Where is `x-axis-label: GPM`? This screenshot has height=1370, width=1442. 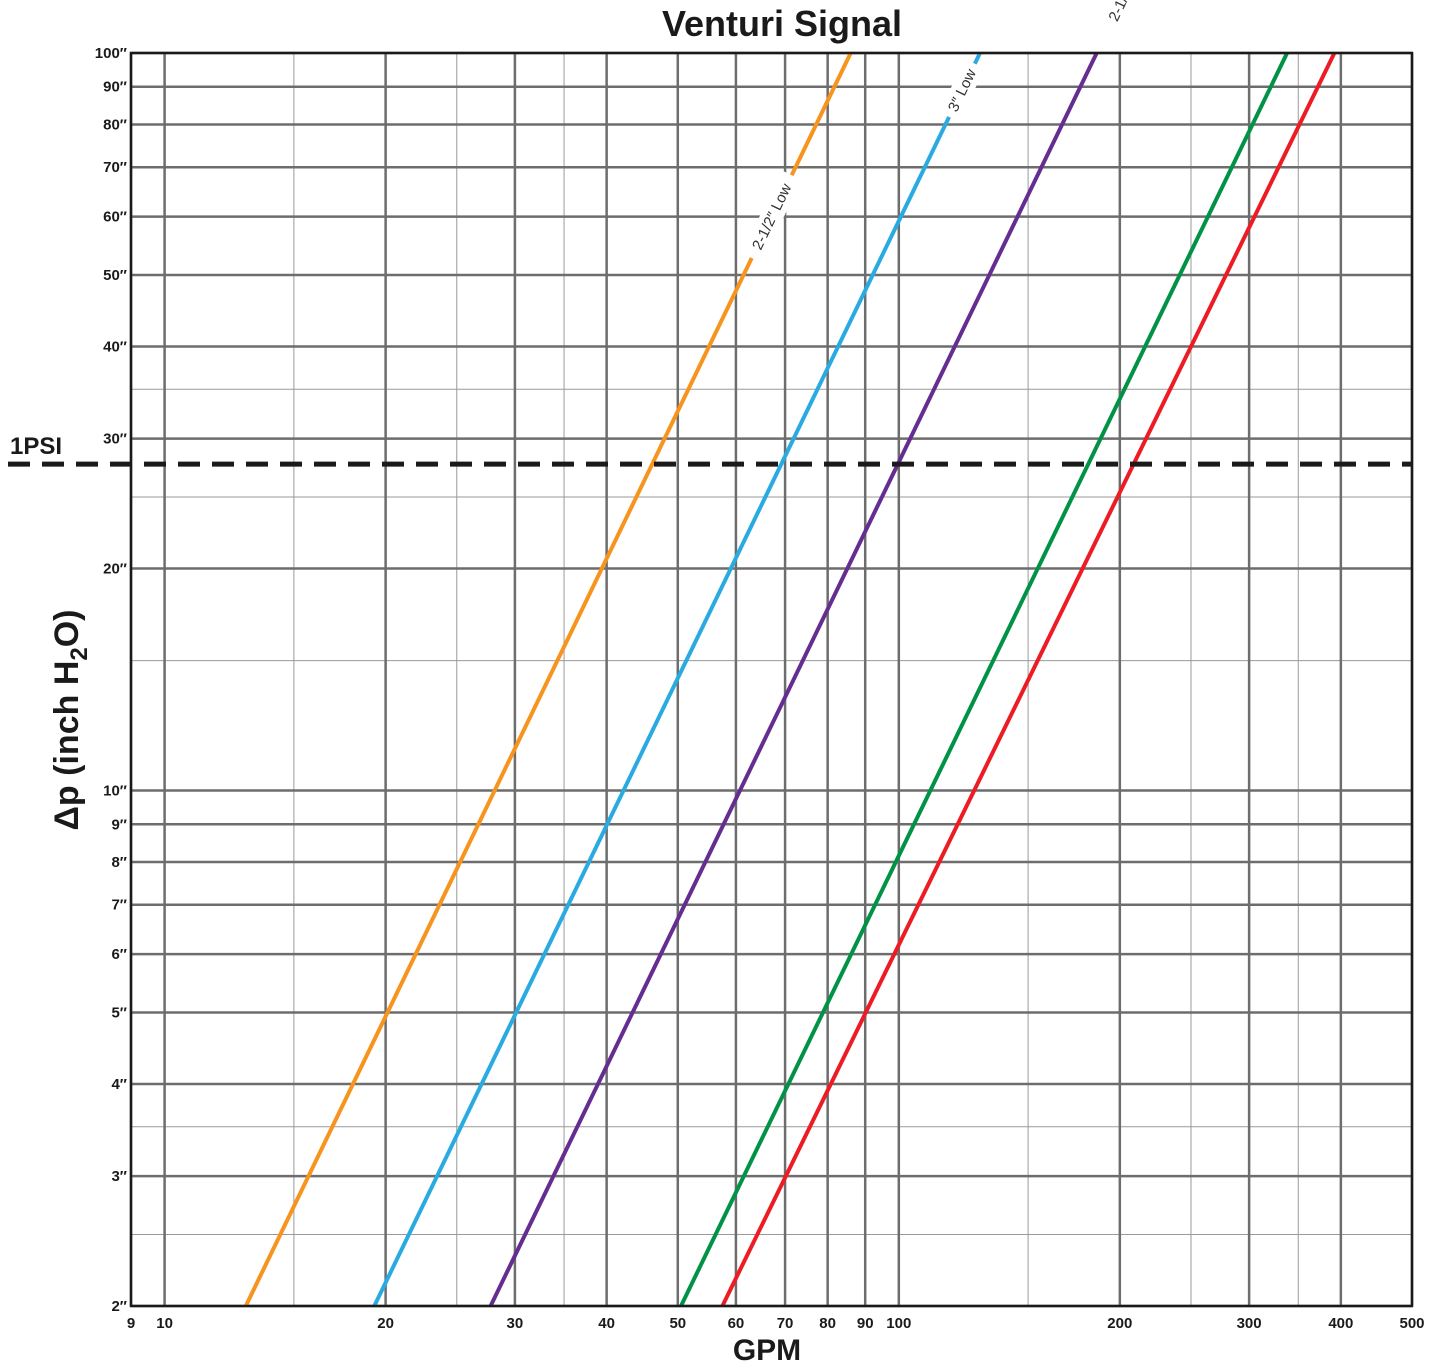 x-axis-label: GPM is located at coordinates (767, 1350).